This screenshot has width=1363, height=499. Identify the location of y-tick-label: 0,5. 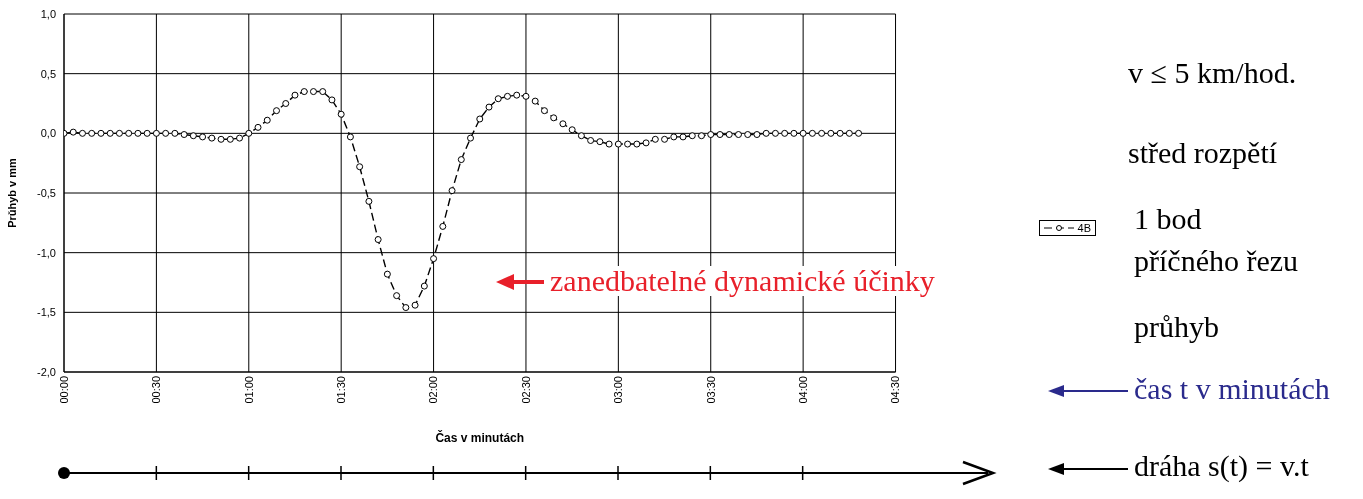
(48, 73).